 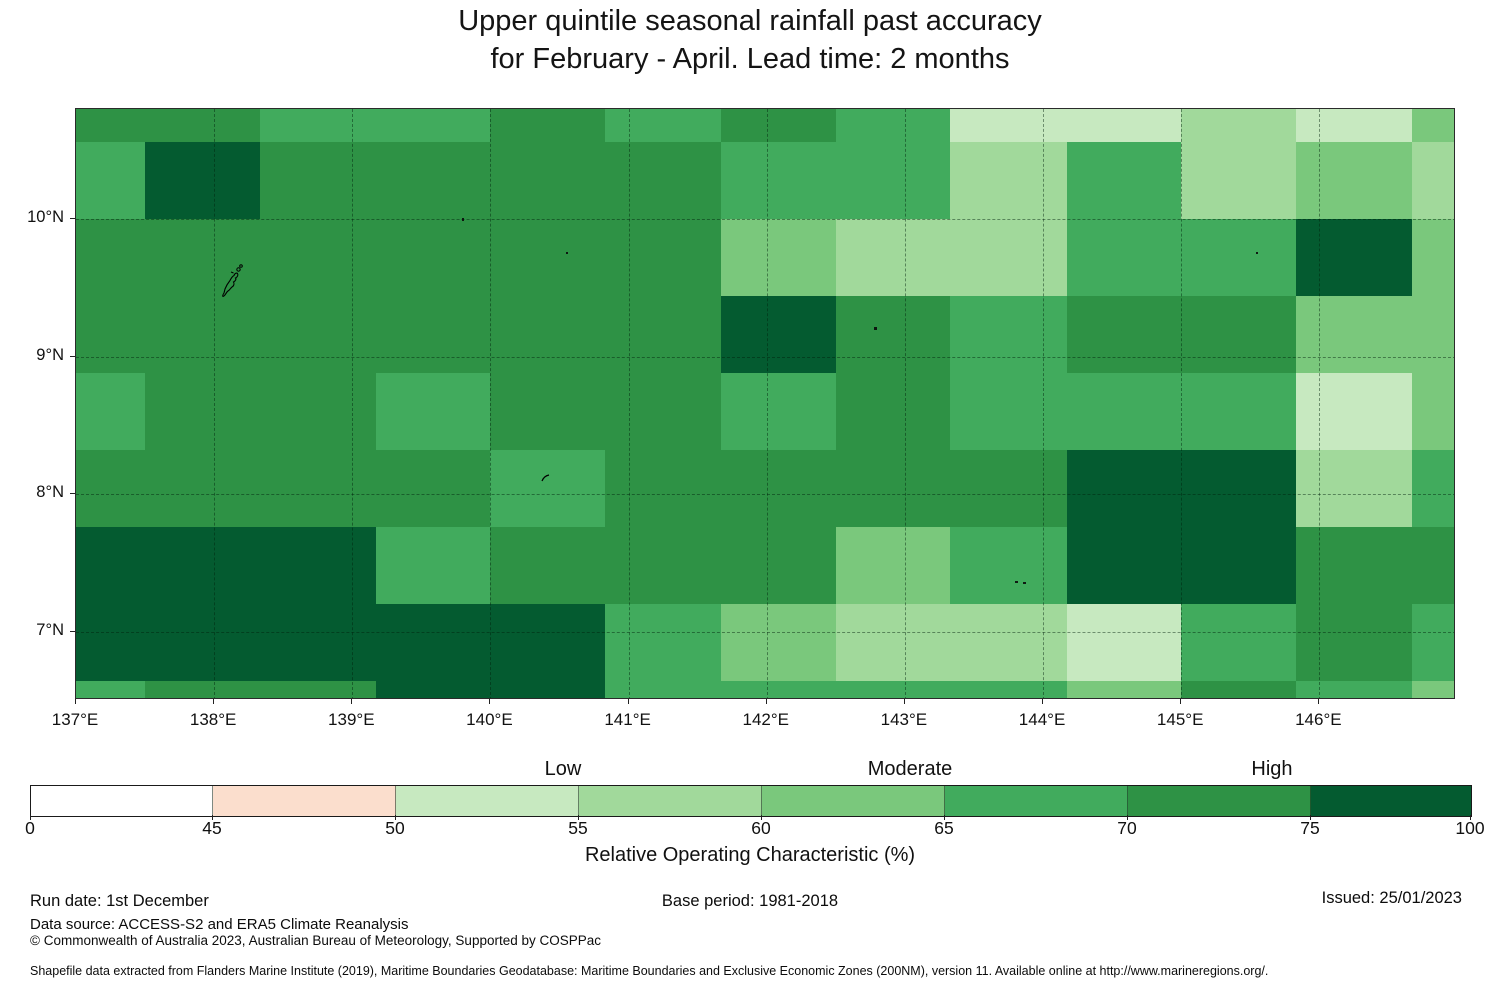 What do you see at coordinates (213, 719) in the screenshot?
I see `x-axis-tick-label: 138°E` at bounding box center [213, 719].